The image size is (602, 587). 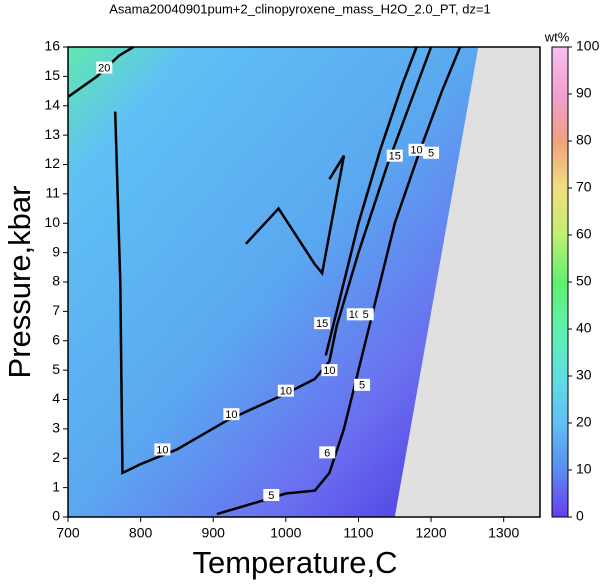 I want to click on y-tick-label: 3, so click(x=56, y=428).